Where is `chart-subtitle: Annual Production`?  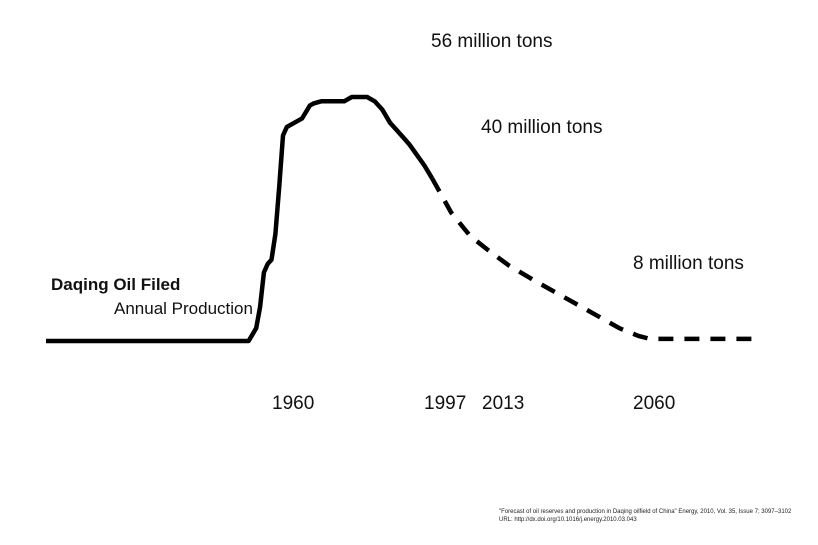 chart-subtitle: Annual Production is located at coordinates (183, 308).